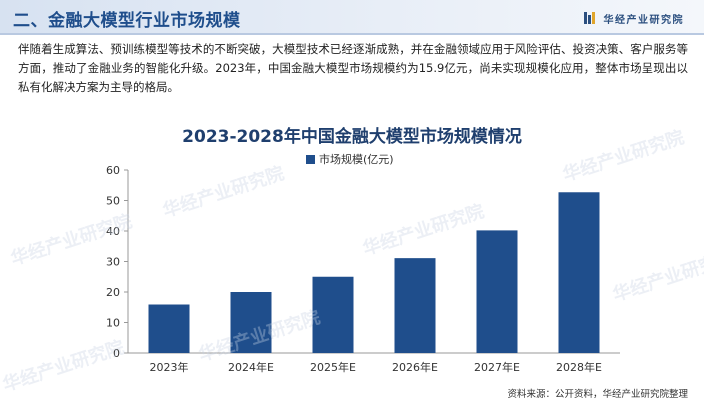 The image size is (704, 406). What do you see at coordinates (356, 159) in the screenshot?
I see `legend-label: 市场规模(亿元)` at bounding box center [356, 159].